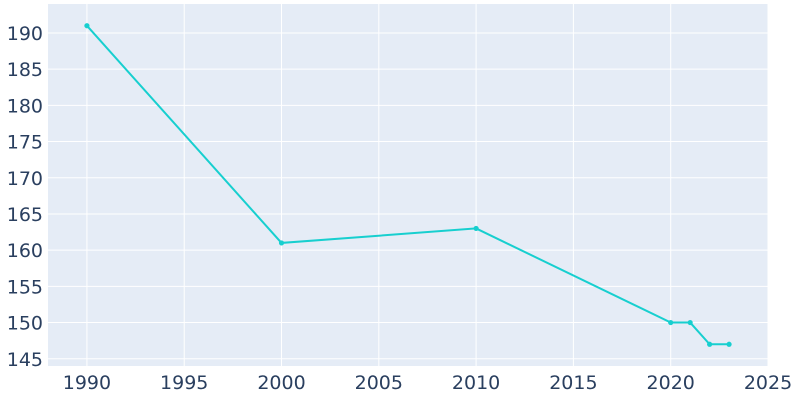  What do you see at coordinates (573, 383) in the screenshot?
I see `x-tick-label: 2015` at bounding box center [573, 383].